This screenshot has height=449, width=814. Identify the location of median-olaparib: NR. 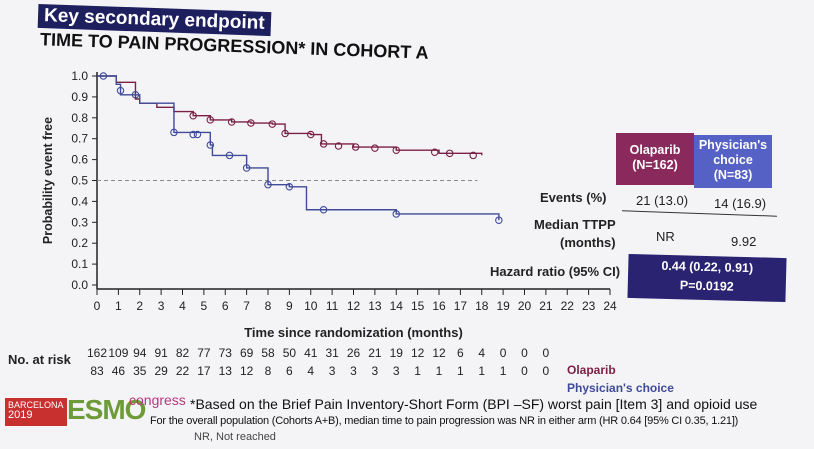
(665, 236).